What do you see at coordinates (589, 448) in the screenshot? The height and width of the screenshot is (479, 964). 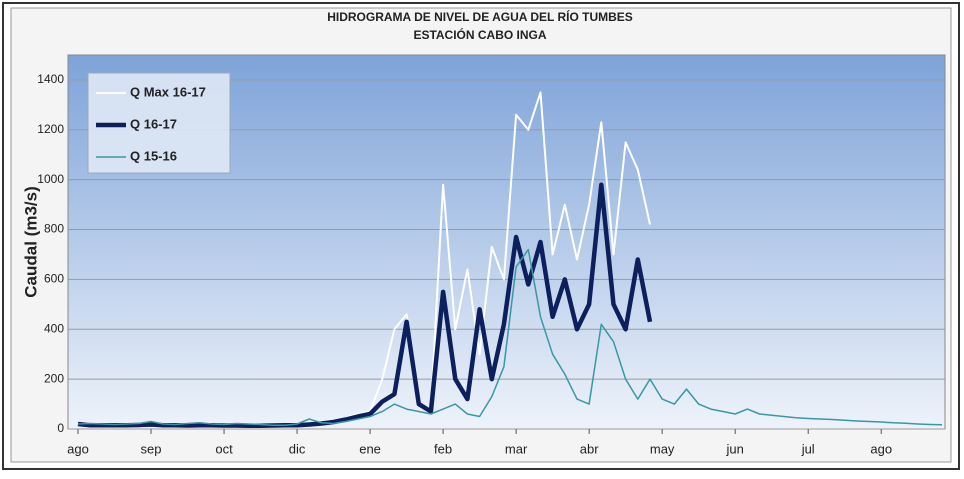 I see `x-tick-label: abr` at bounding box center [589, 448].